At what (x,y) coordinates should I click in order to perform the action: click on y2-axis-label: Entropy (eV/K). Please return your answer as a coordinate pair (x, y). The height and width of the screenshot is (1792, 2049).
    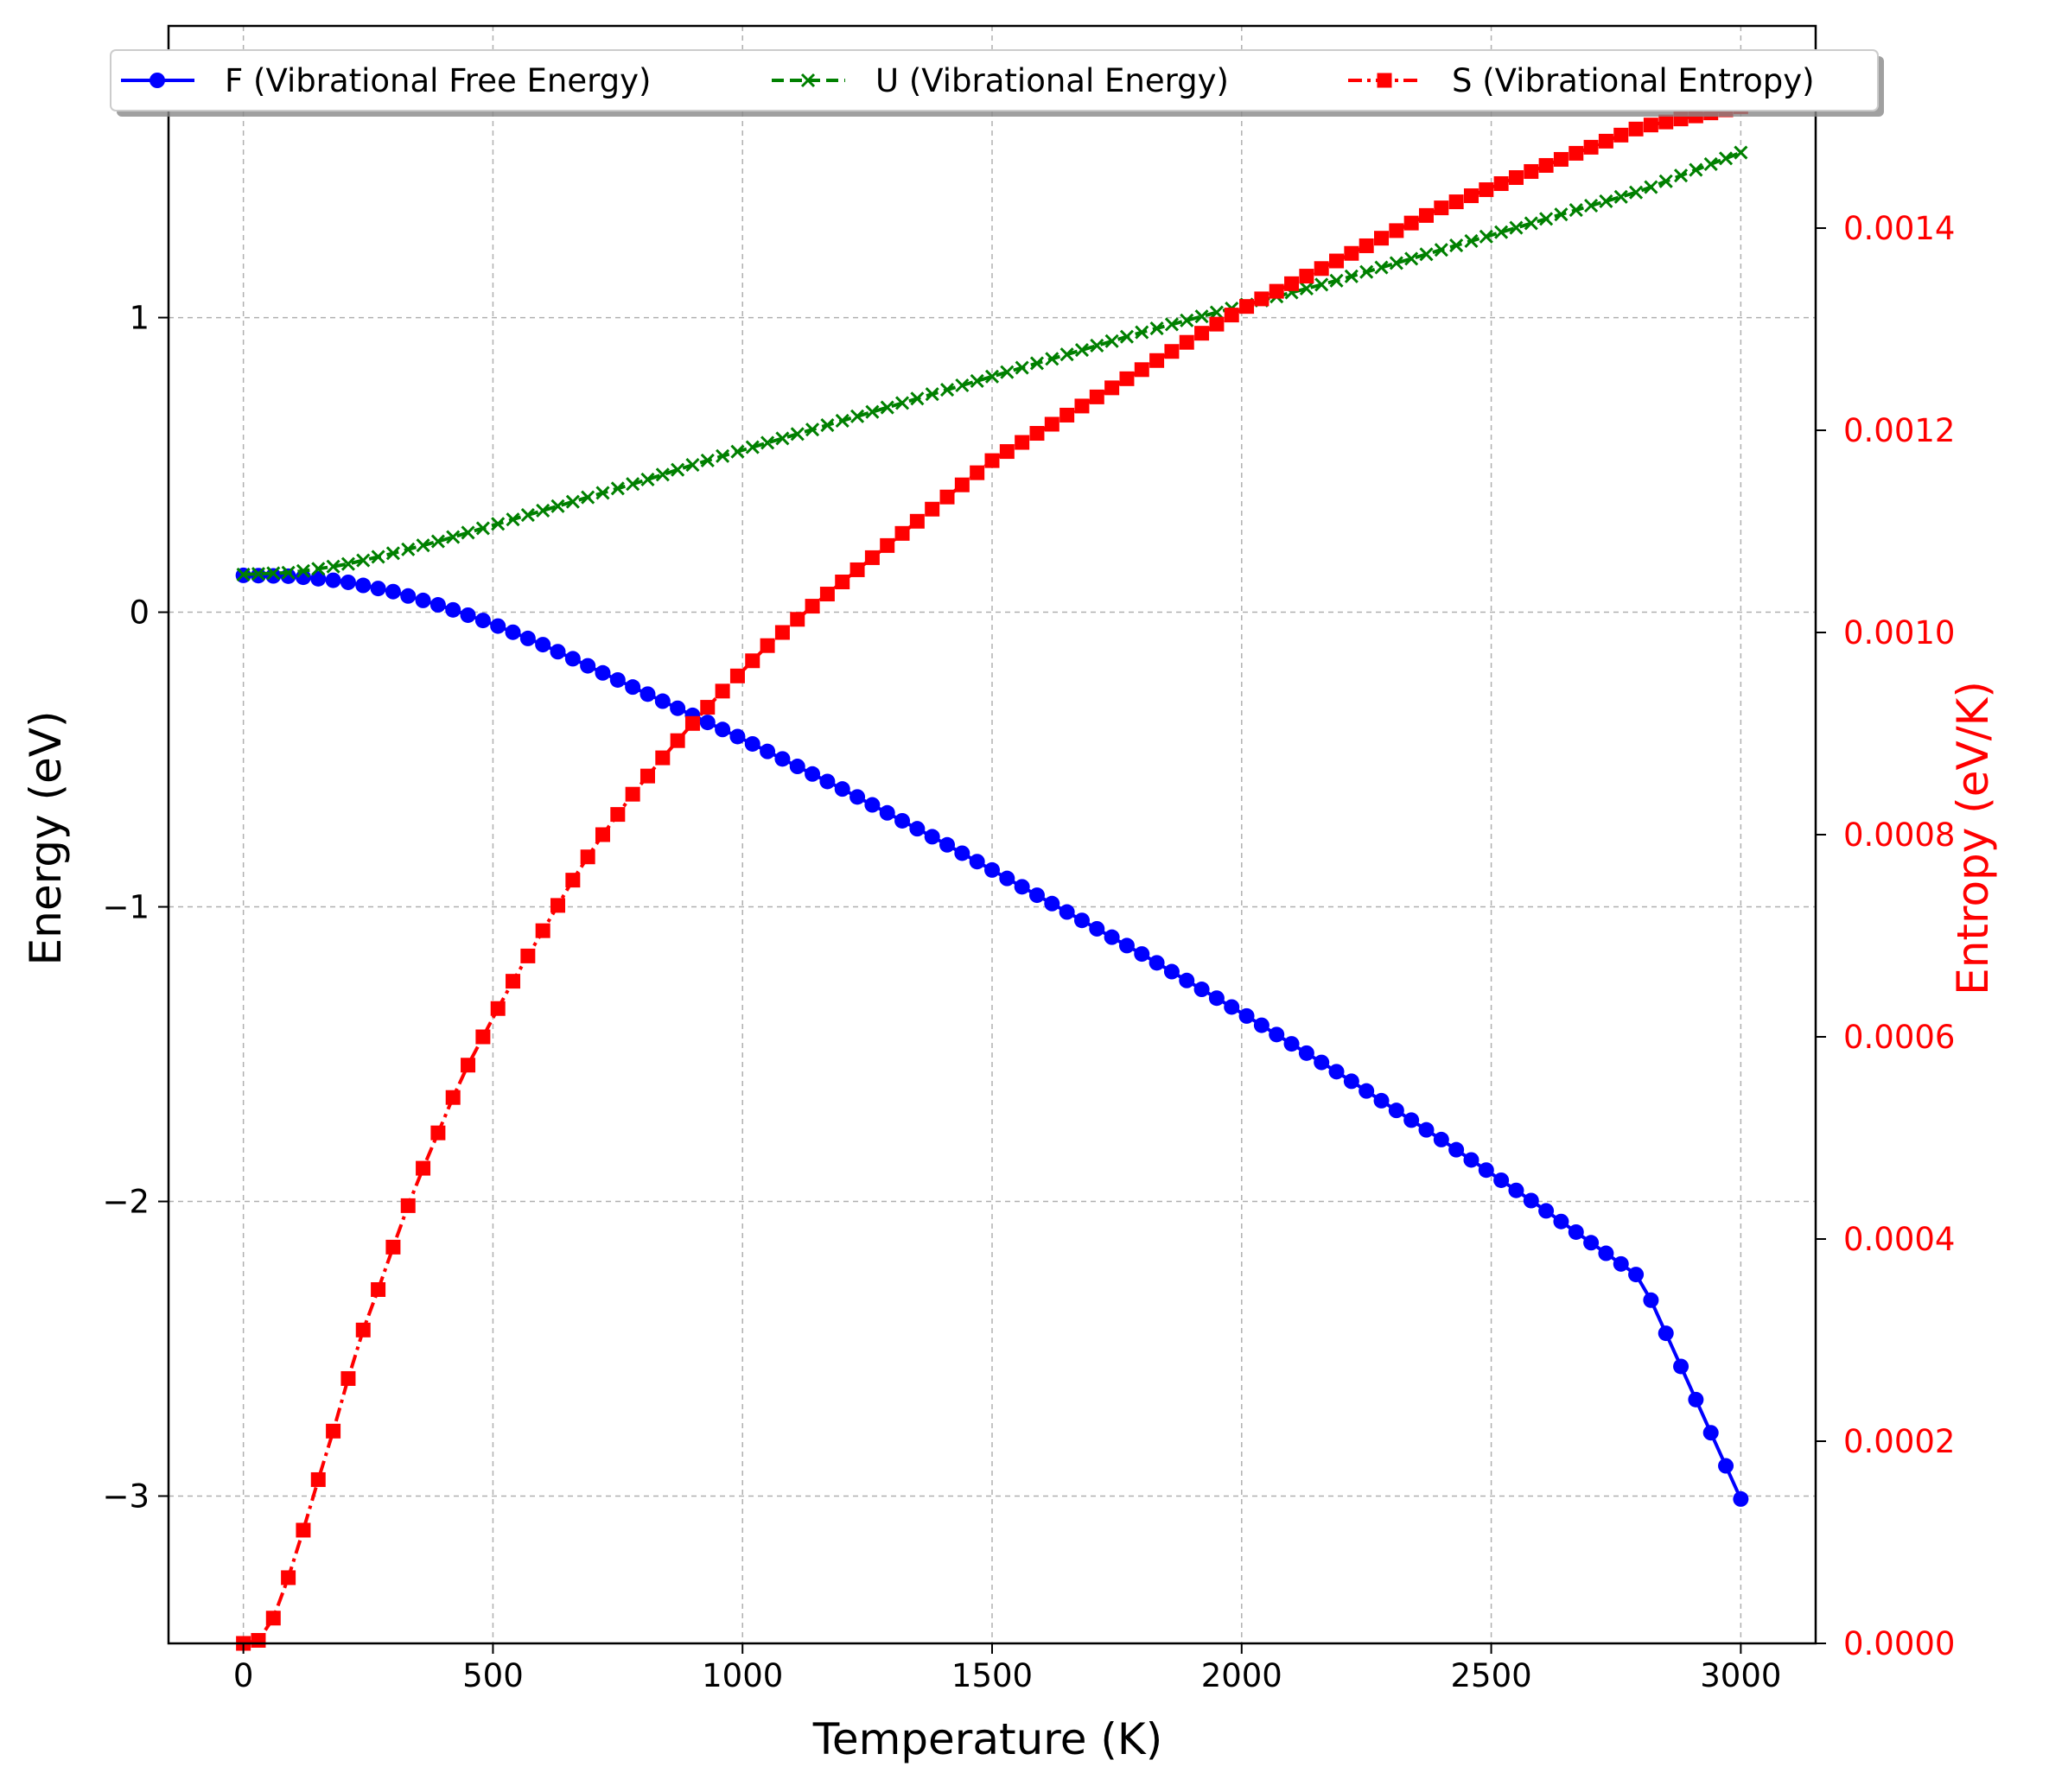
    Looking at the image, I should click on (1973, 838).